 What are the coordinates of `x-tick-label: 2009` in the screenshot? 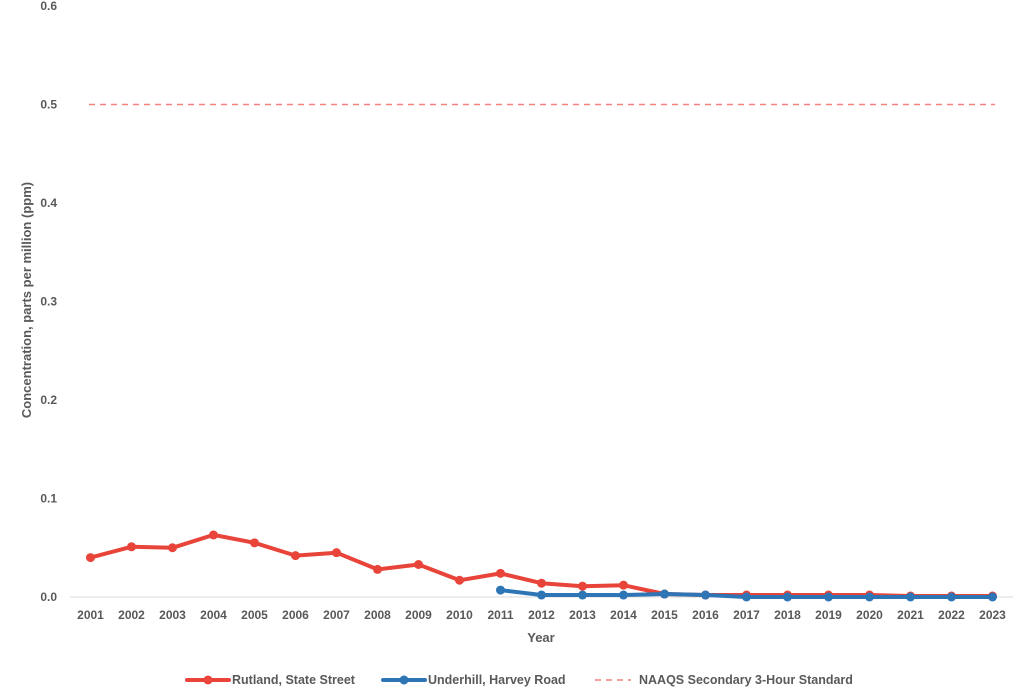 It's located at (418, 615).